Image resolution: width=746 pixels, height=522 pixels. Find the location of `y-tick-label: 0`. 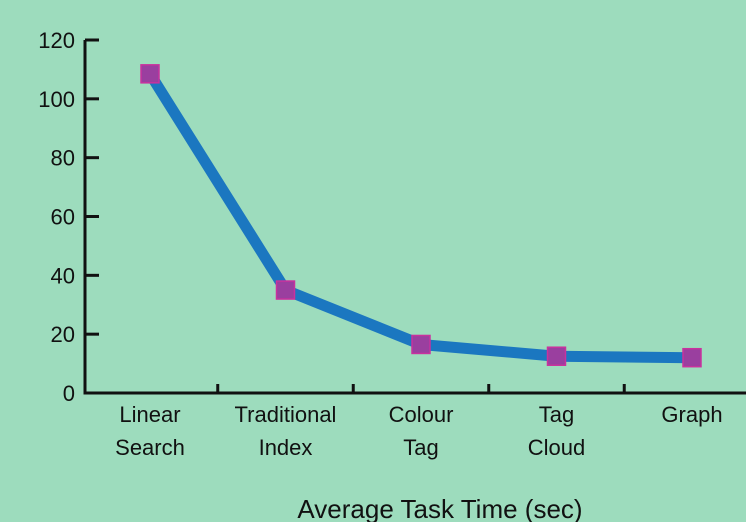

y-tick-label: 0 is located at coordinates (69, 393).